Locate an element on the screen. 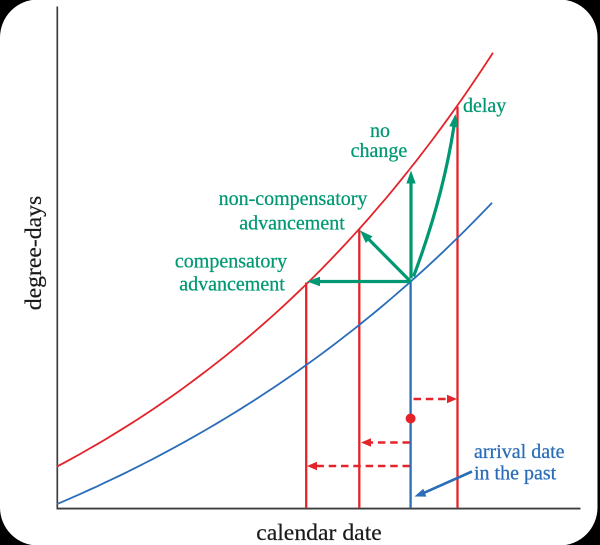 Image resolution: width=600 pixels, height=545 pixels. svg-text: no is located at coordinates (380, 131).